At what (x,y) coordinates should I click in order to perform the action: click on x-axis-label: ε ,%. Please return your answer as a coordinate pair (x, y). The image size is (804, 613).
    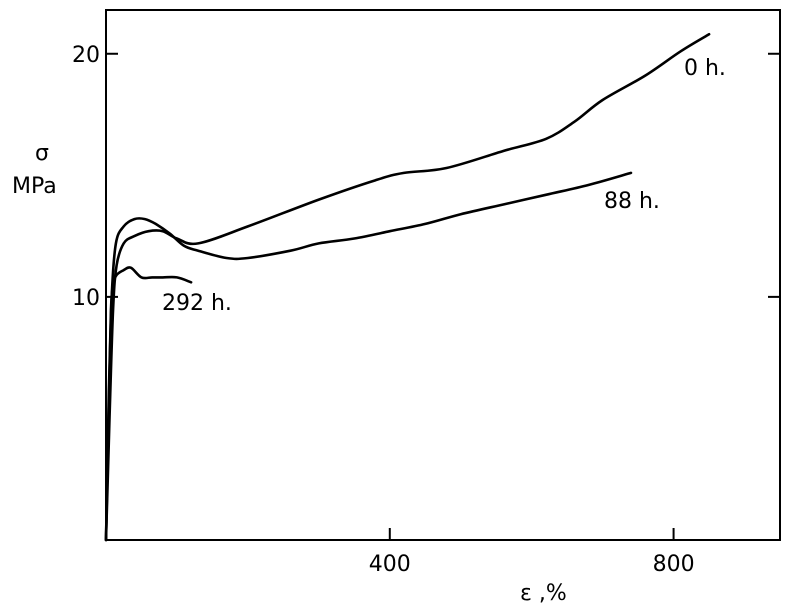
    Looking at the image, I should click on (543, 593).